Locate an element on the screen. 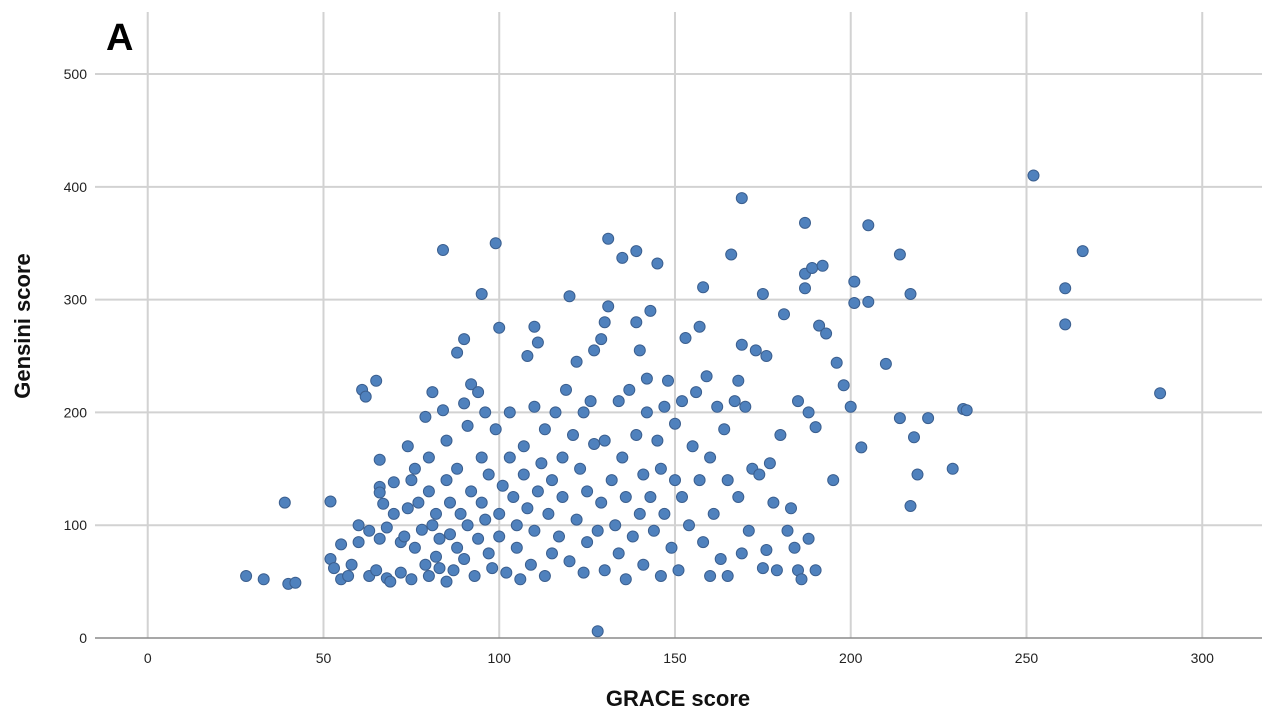  y-tick-label: 500 is located at coordinates (76, 74).